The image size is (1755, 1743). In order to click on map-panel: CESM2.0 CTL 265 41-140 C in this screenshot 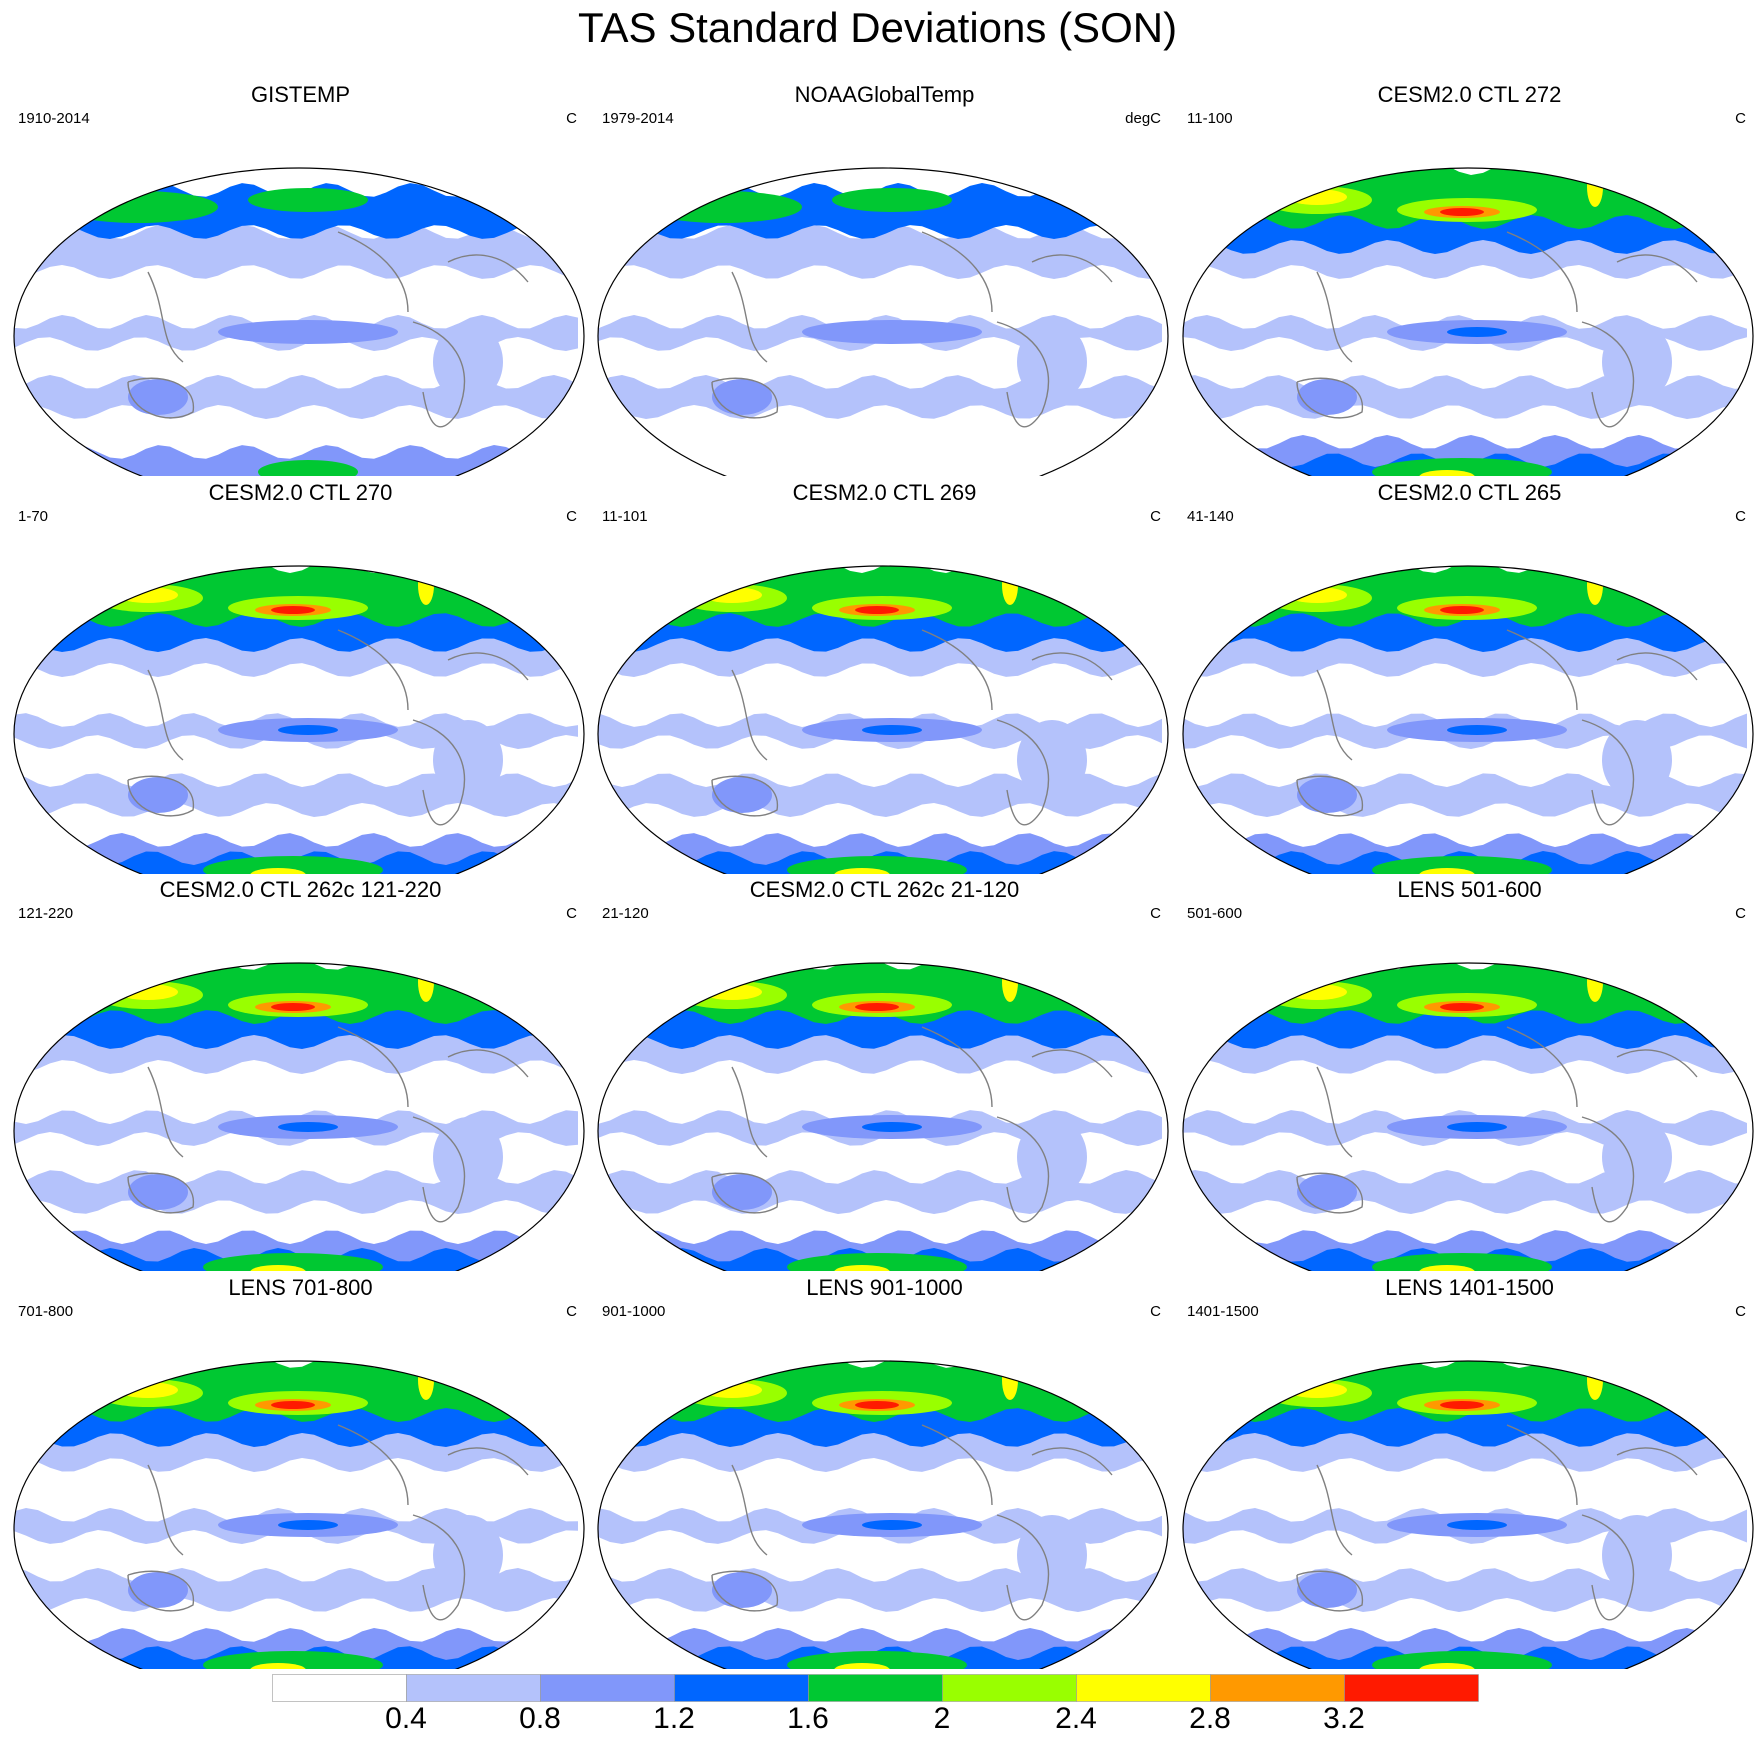, I will do `click(1466, 677)`.